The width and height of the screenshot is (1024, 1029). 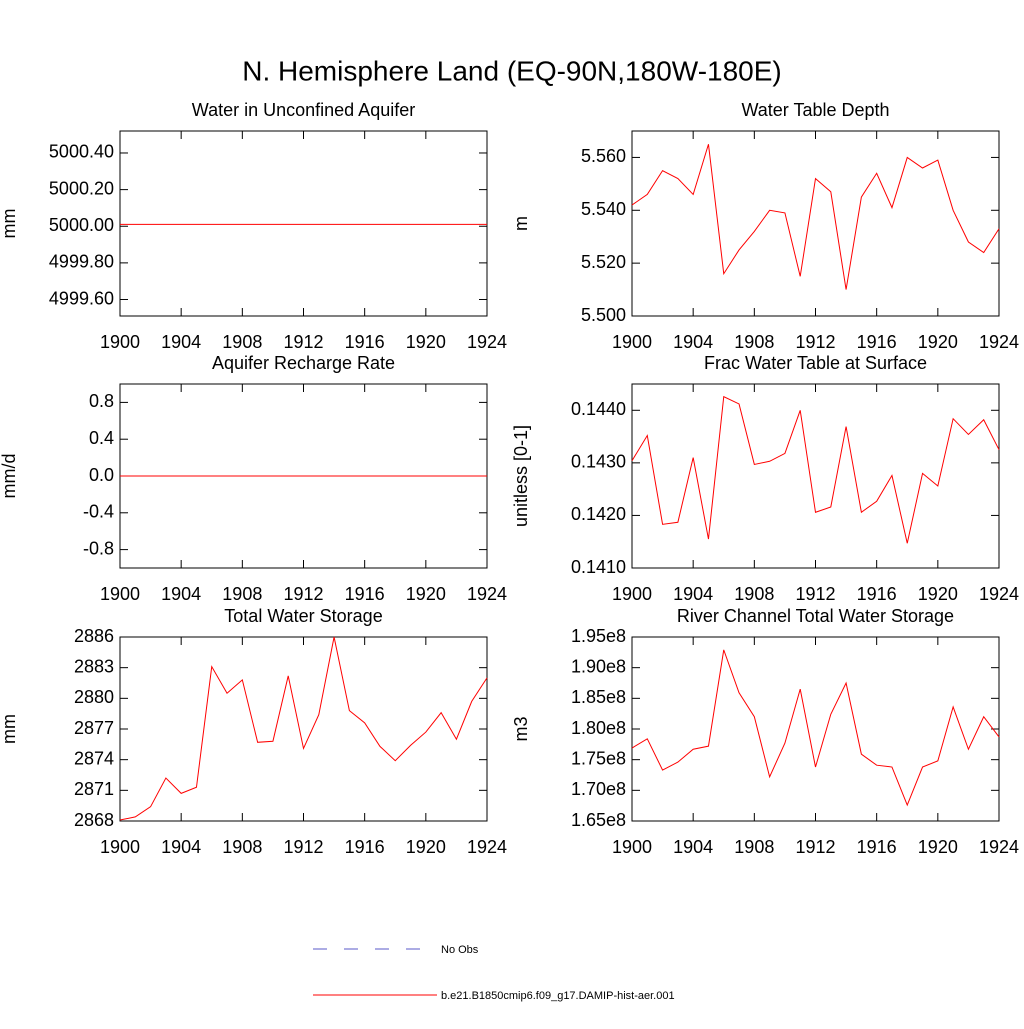 What do you see at coordinates (598, 820) in the screenshot?
I see `y-tick-label: 1.65e8` at bounding box center [598, 820].